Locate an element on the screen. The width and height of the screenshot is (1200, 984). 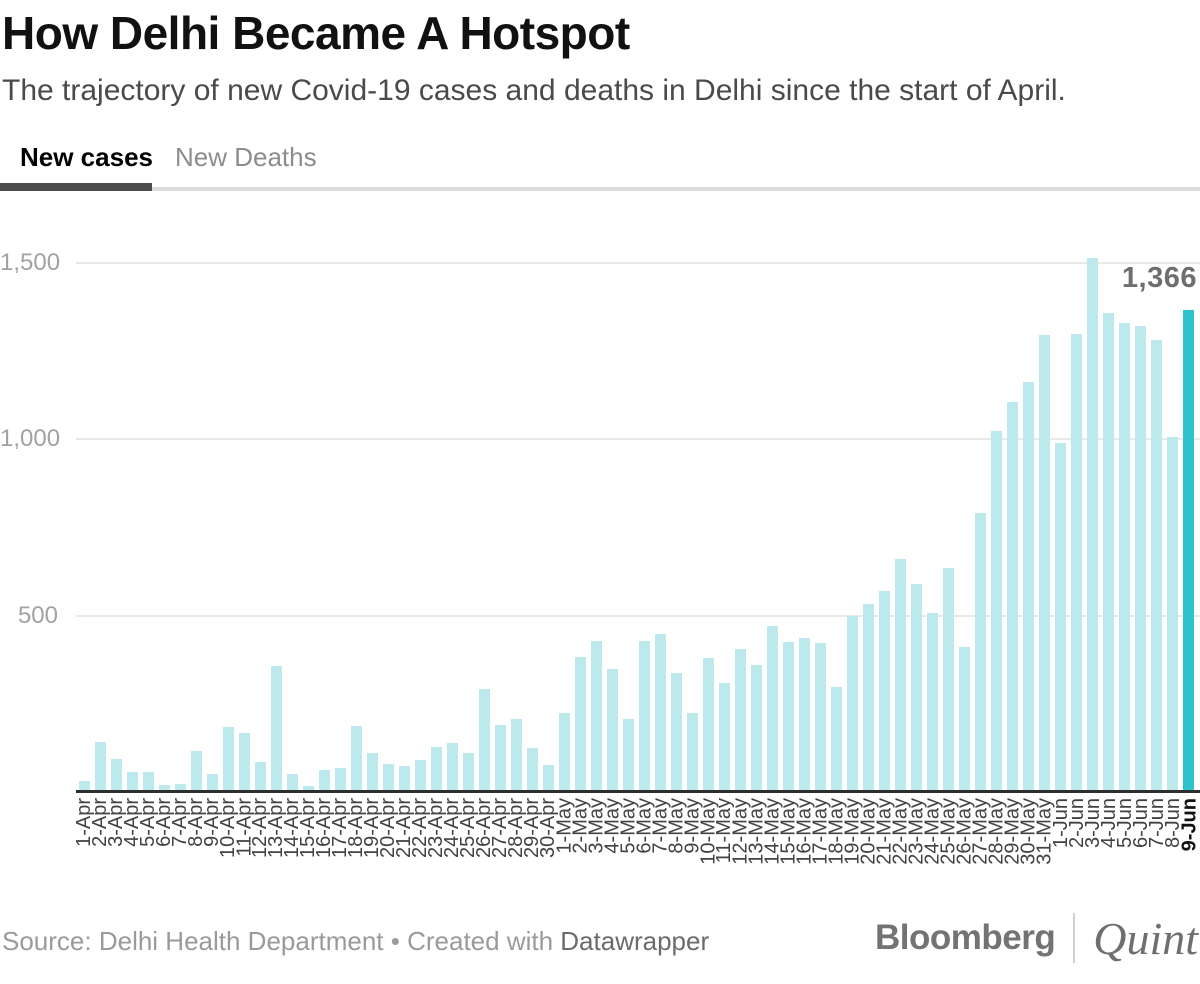
y-tick-label: 500 is located at coordinates (37, 615).